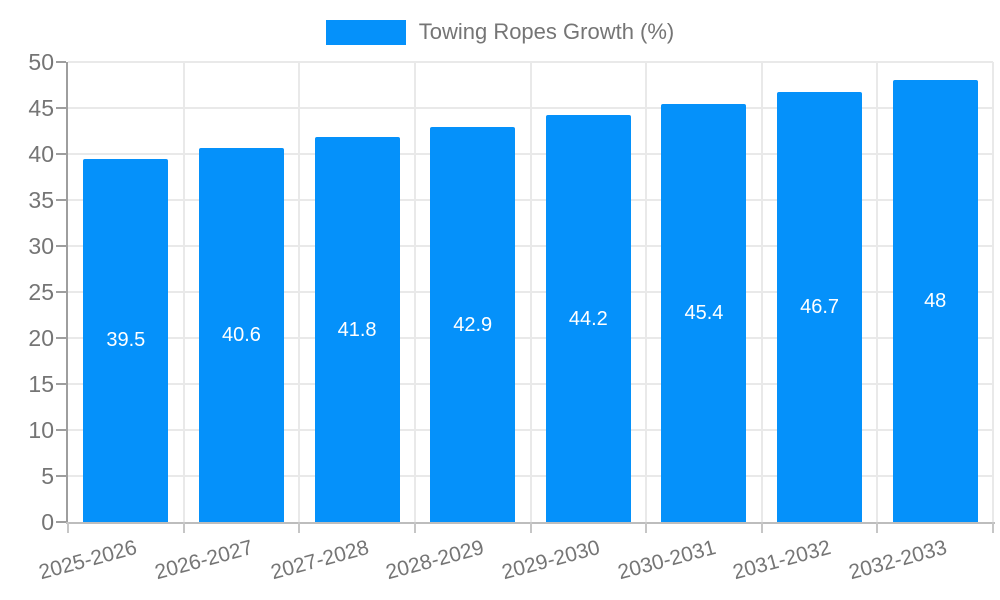 Image resolution: width=1000 pixels, height=600 pixels. What do you see at coordinates (41, 200) in the screenshot?
I see `y-axis-tick-label: 35` at bounding box center [41, 200].